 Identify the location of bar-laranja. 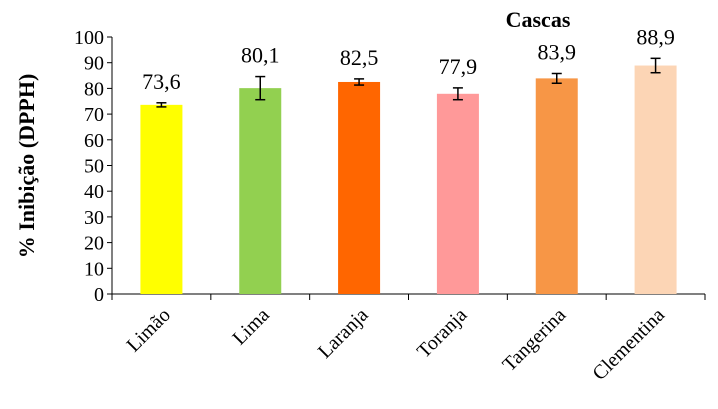
(359, 187).